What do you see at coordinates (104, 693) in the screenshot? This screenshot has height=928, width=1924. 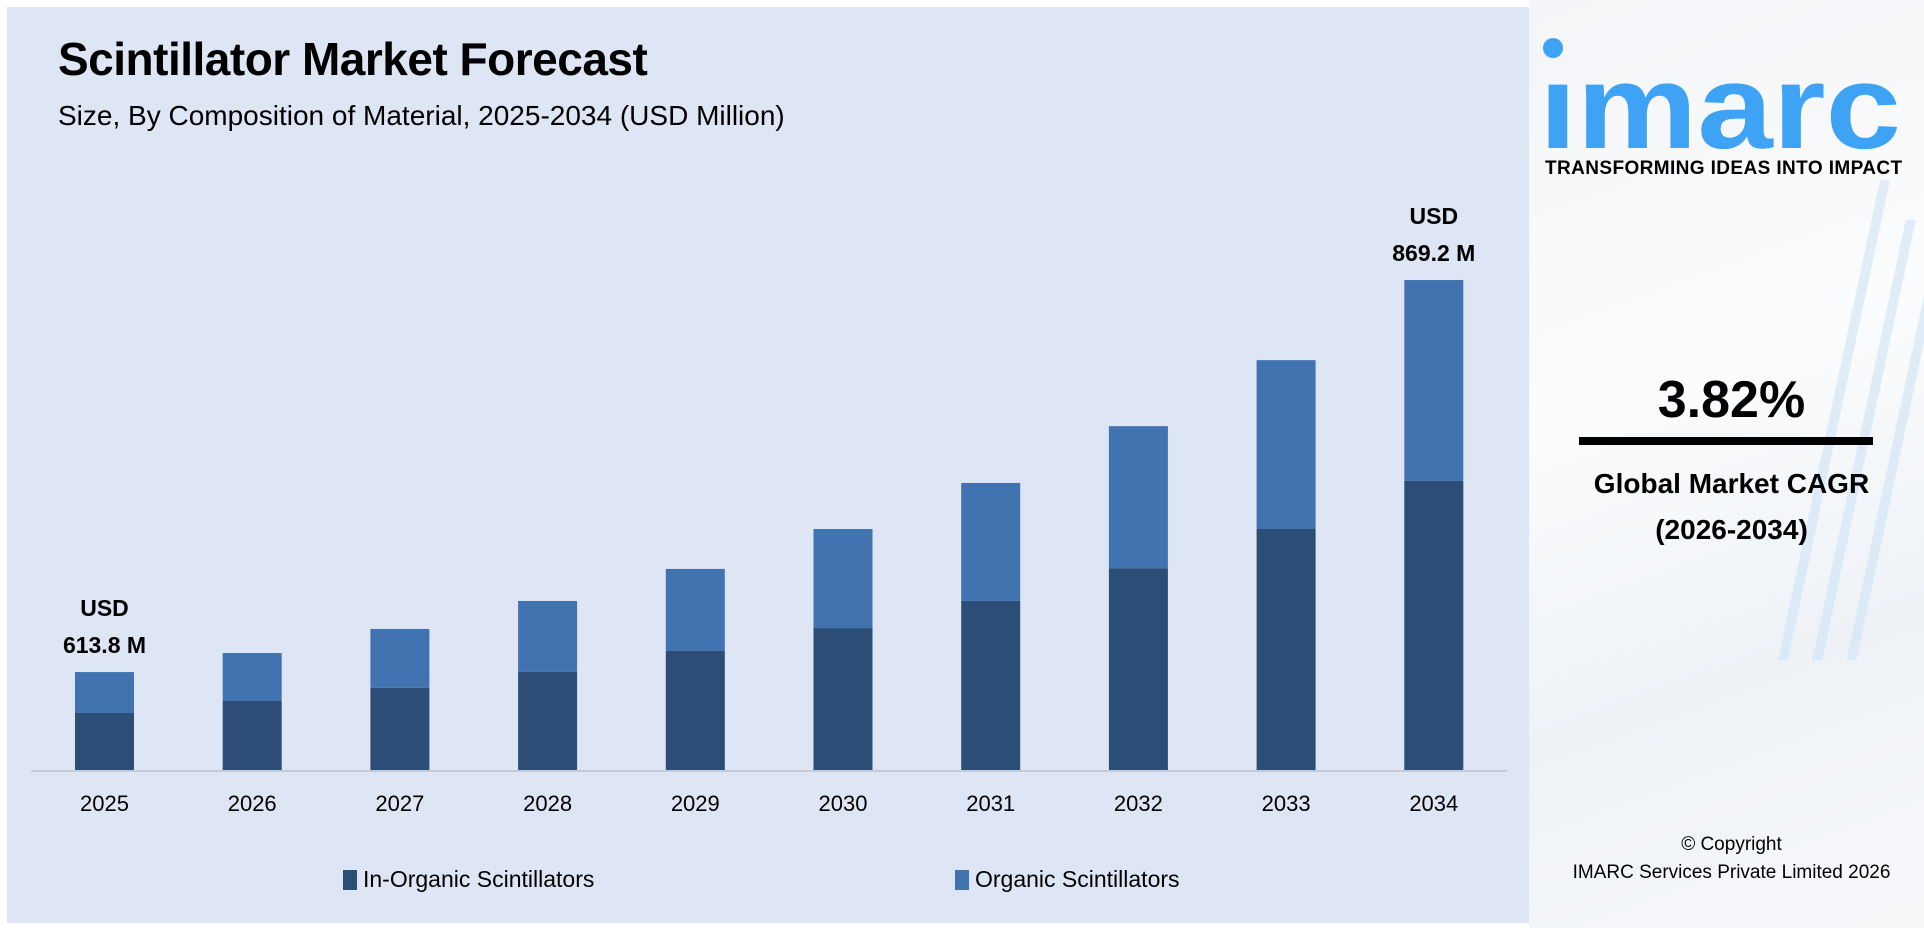 I see `bar-organic-2025` at bounding box center [104, 693].